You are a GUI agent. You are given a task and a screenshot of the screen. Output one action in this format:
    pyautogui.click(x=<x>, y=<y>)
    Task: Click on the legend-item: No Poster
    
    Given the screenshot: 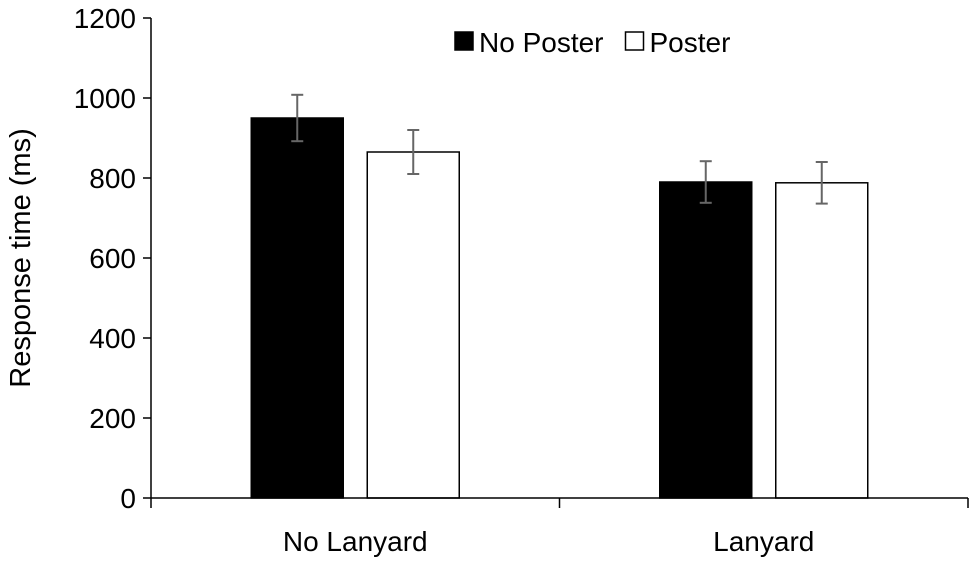 What is the action you would take?
    pyautogui.click(x=529, y=42)
    